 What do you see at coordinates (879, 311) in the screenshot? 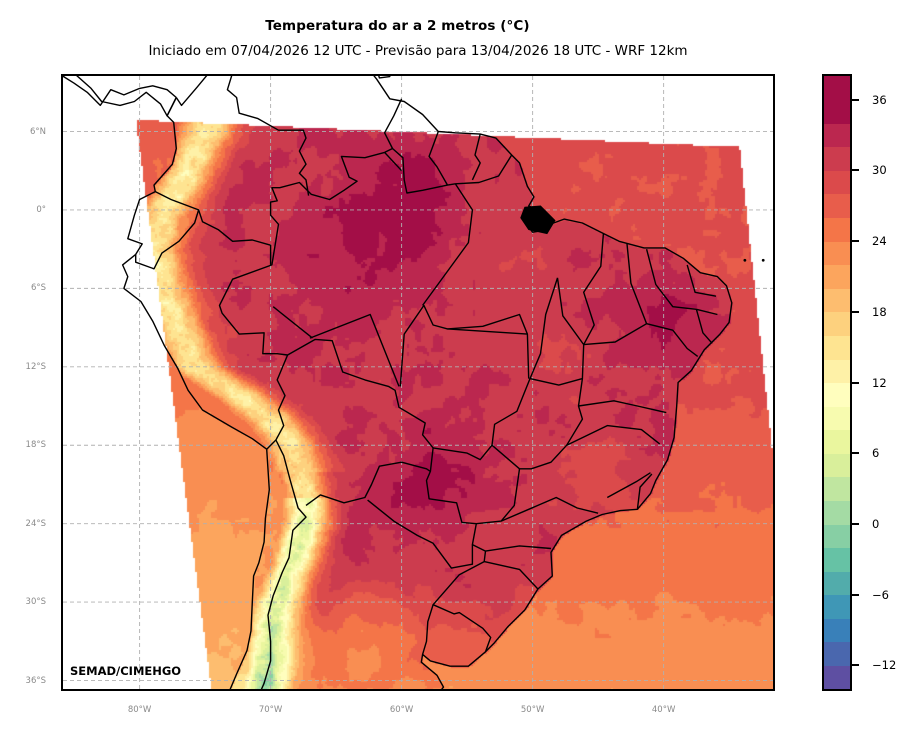
I see `colorbar-tick-label: 18` at bounding box center [879, 311].